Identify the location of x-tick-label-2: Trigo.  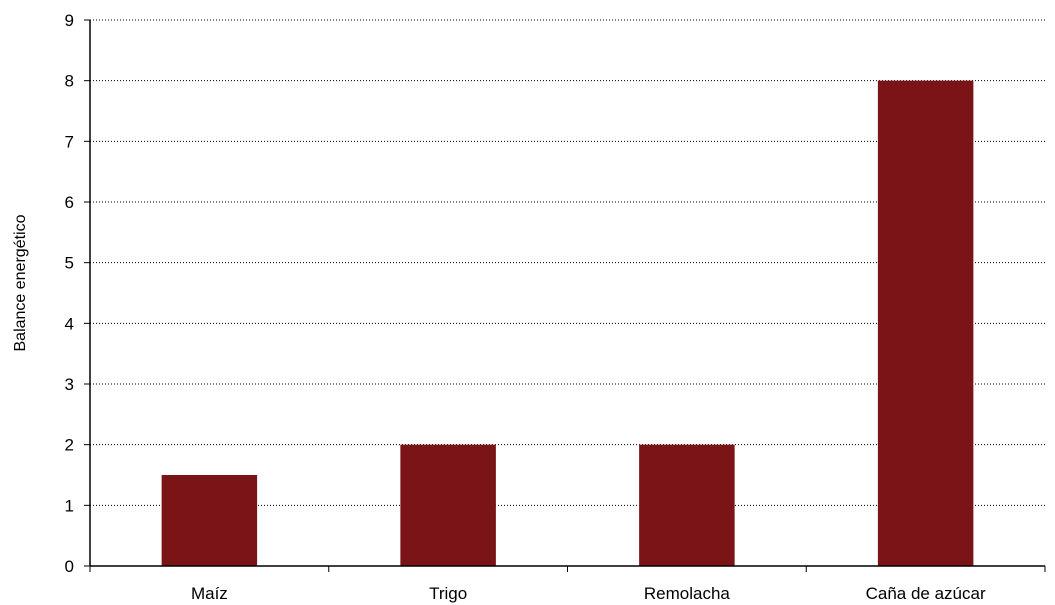
(448, 593).